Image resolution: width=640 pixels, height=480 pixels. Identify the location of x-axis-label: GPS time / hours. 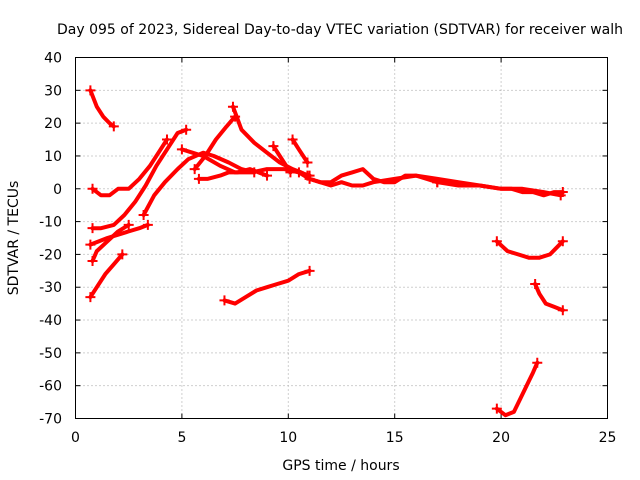
(340, 466).